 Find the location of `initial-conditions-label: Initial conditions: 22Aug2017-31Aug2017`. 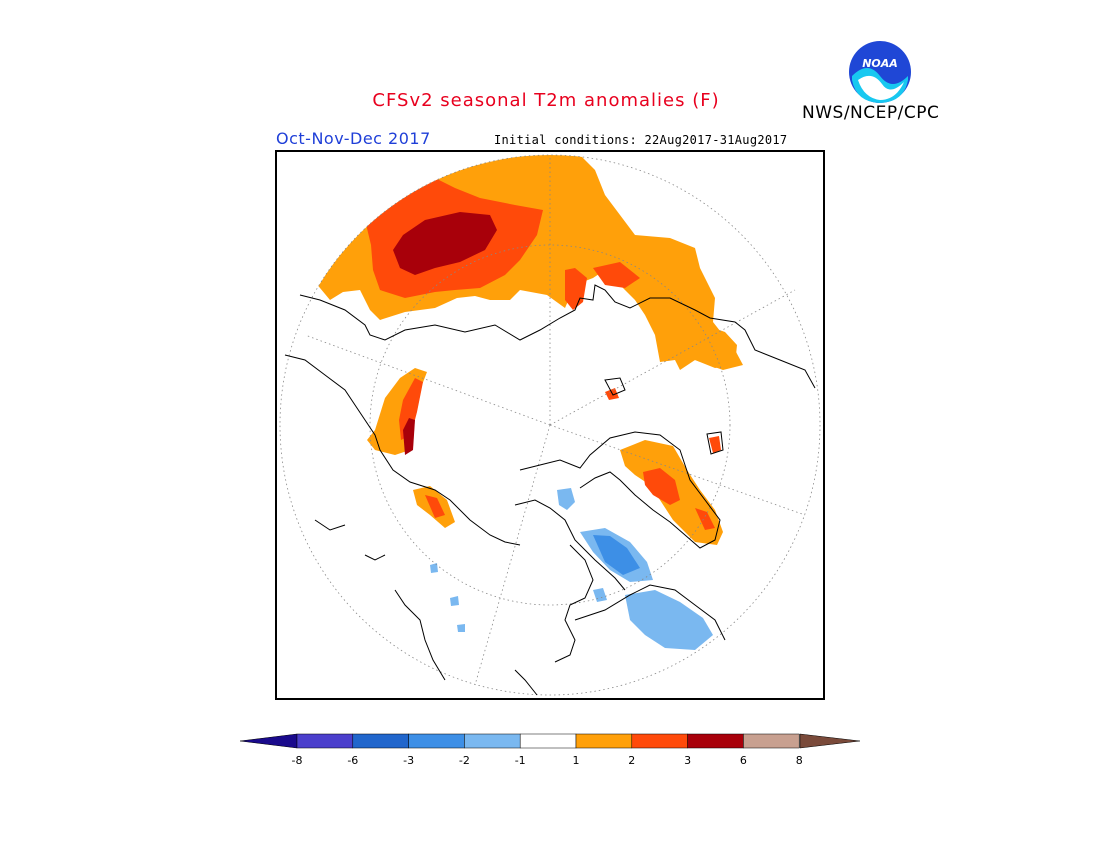

initial-conditions-label: Initial conditions: 22Aug2017-31Aug2017 is located at coordinates (641, 140).